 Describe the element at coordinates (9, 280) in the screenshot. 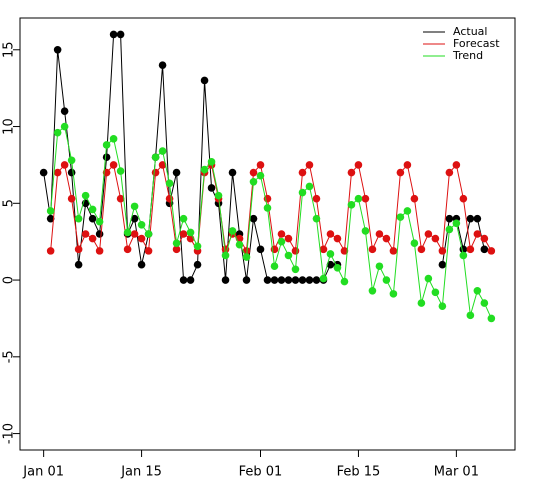

I see `y-tick-label: 0` at that location.